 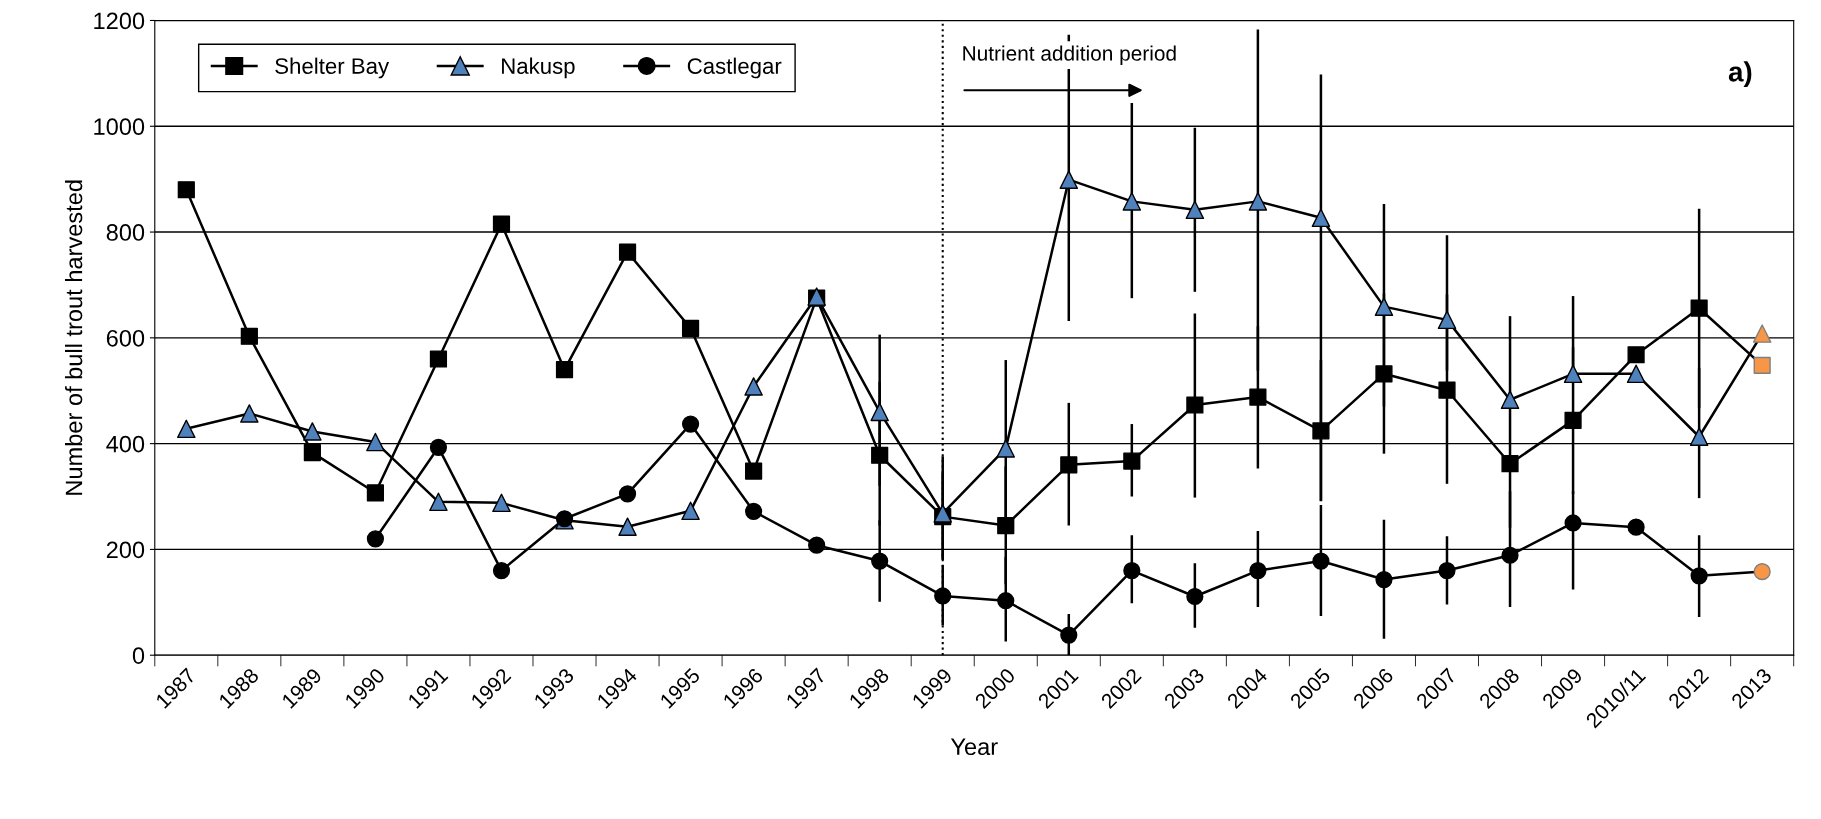 What do you see at coordinates (332, 68) in the screenshot?
I see `legend-label: Shelter Bay` at bounding box center [332, 68].